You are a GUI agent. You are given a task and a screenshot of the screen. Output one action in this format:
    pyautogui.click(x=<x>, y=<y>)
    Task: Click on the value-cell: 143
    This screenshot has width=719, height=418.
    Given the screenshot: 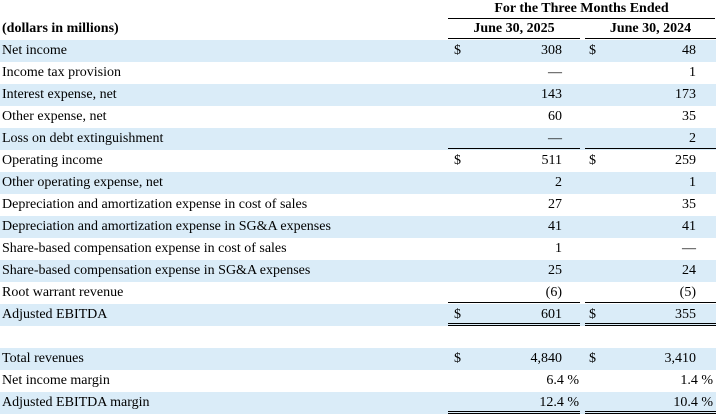 What is the action you would take?
    pyautogui.click(x=514, y=94)
    